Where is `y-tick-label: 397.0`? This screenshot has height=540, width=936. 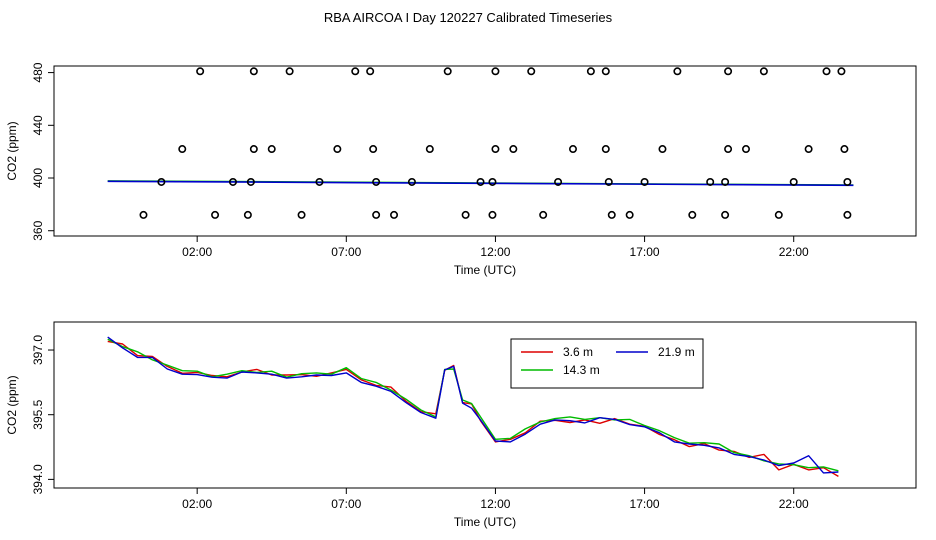
y-tick-label: 397.0 is located at coordinates (38, 350).